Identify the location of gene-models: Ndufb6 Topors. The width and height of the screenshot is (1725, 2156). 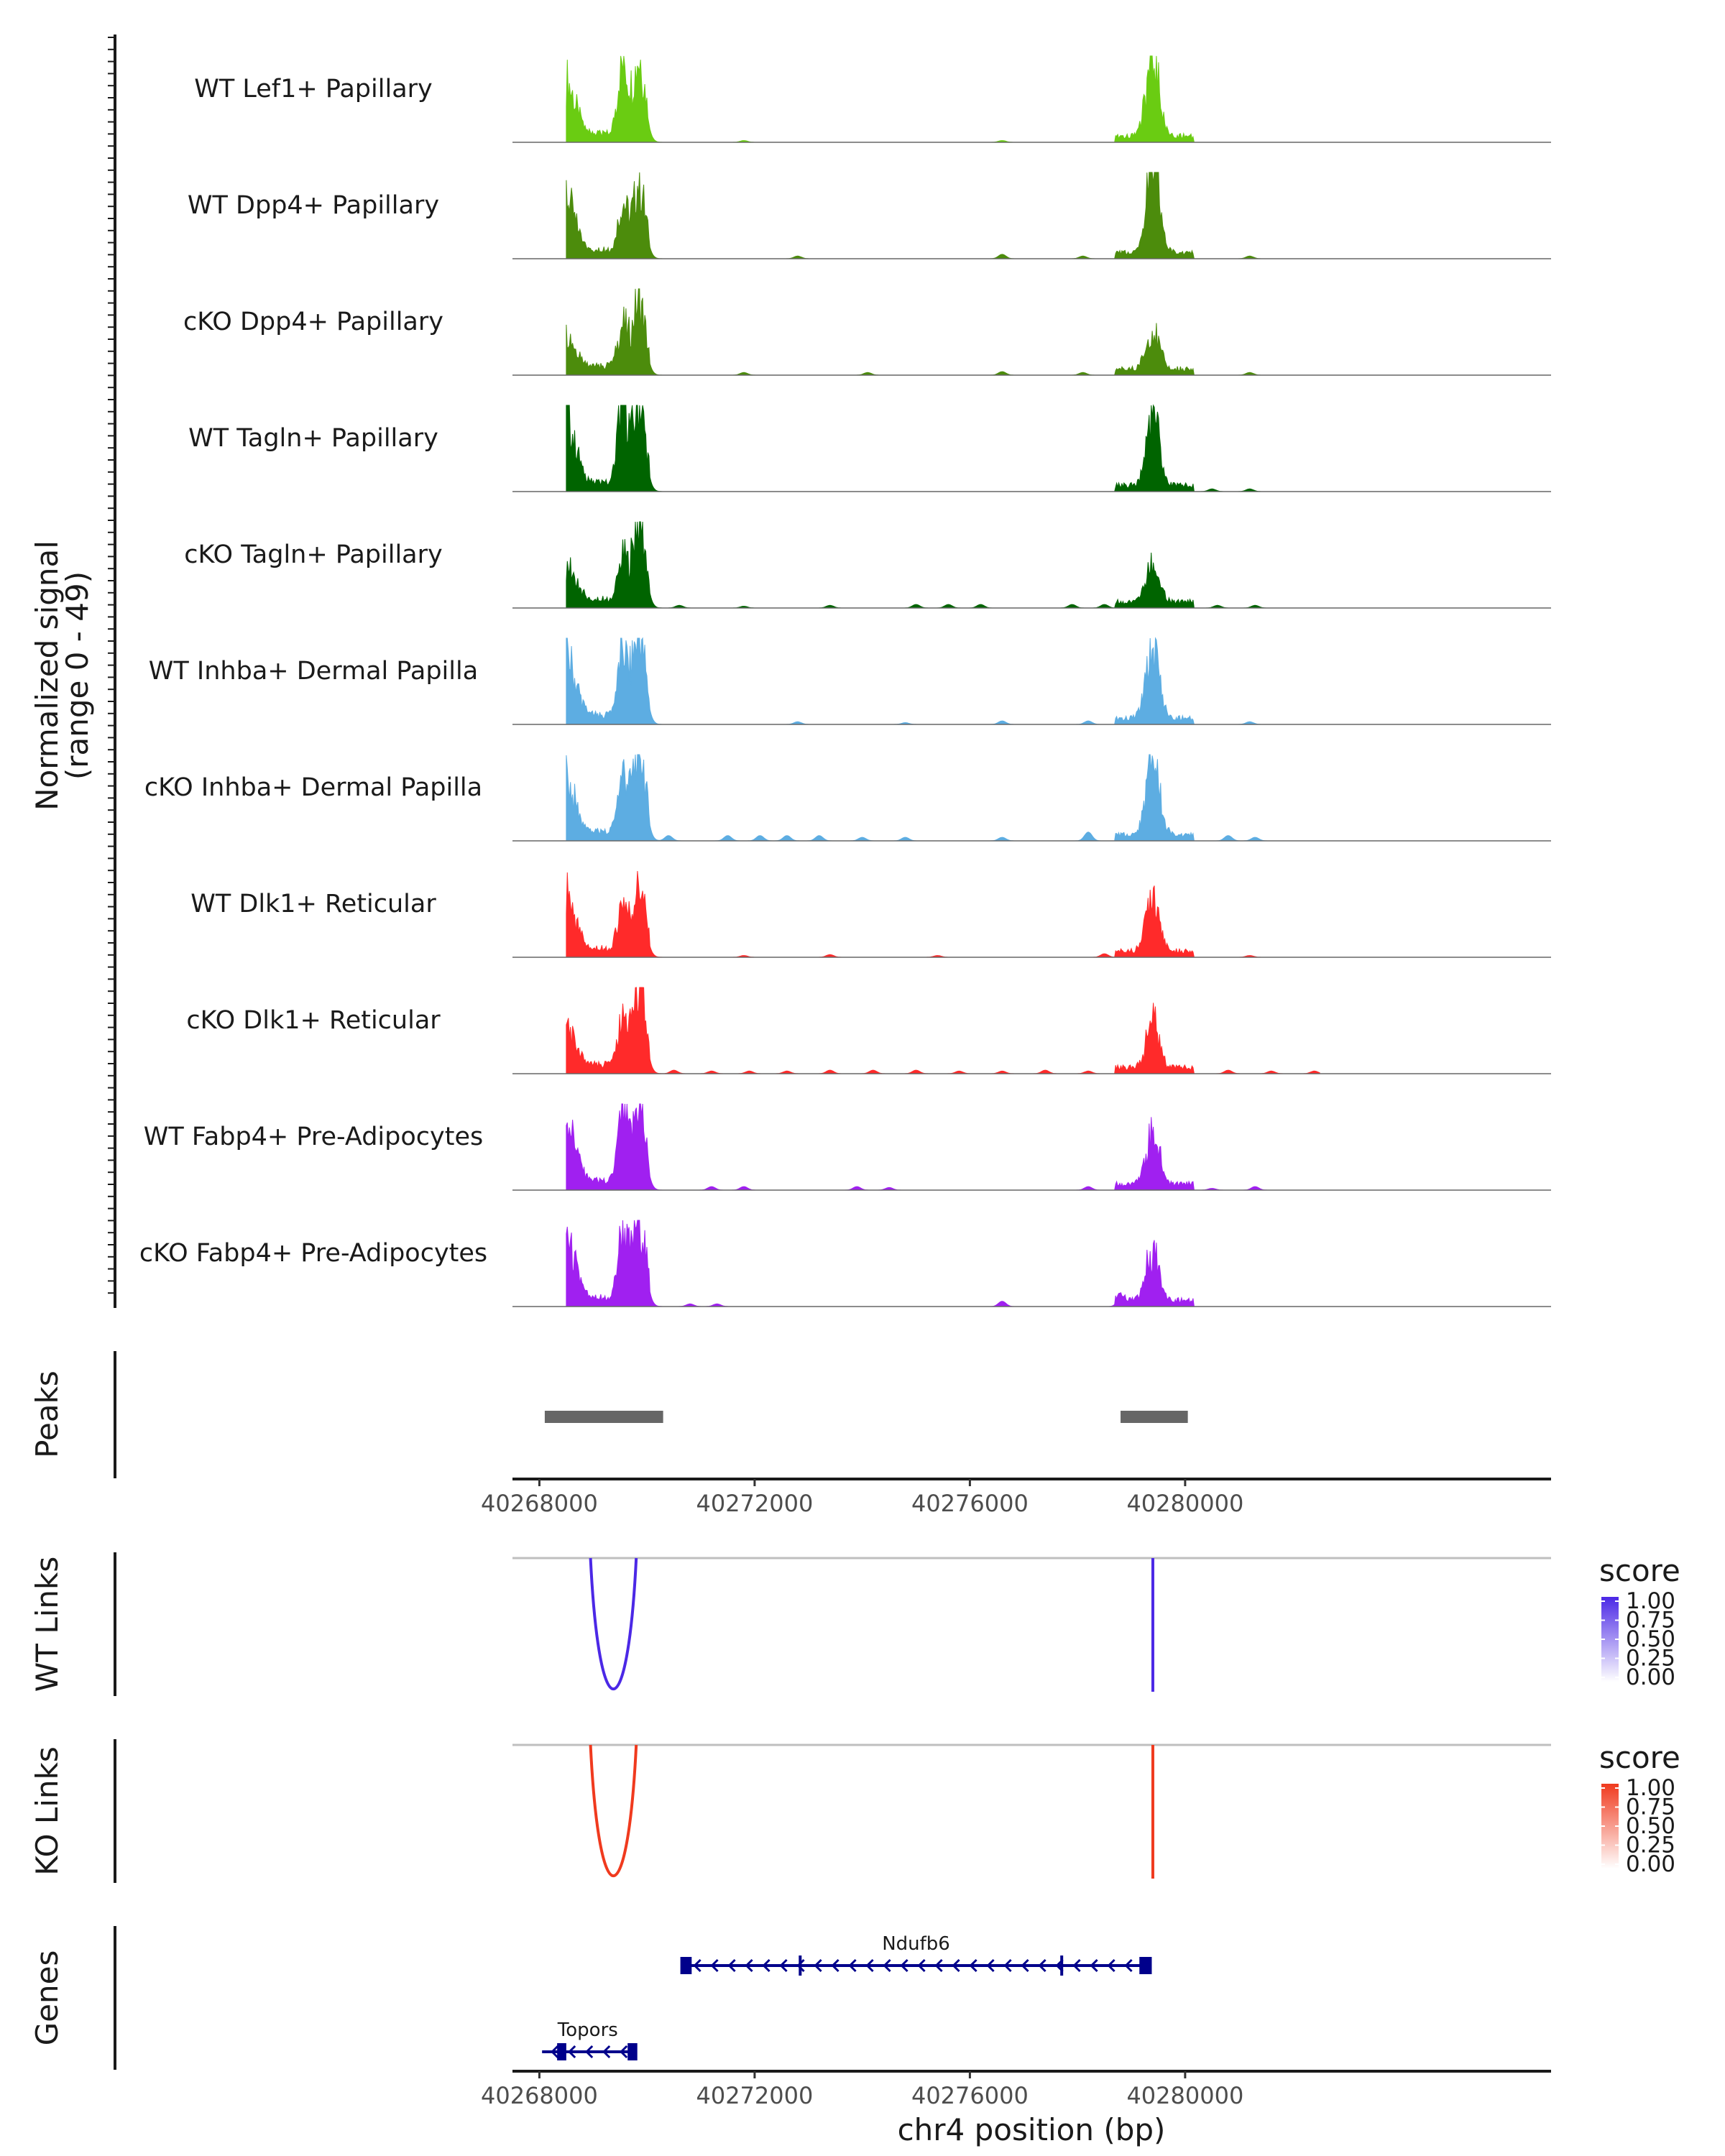
(847, 1997).